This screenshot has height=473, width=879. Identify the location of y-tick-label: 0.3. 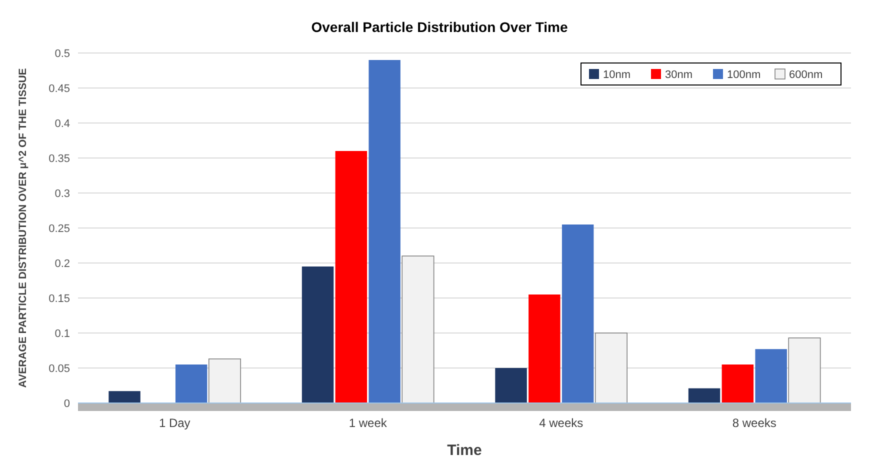
(62, 194).